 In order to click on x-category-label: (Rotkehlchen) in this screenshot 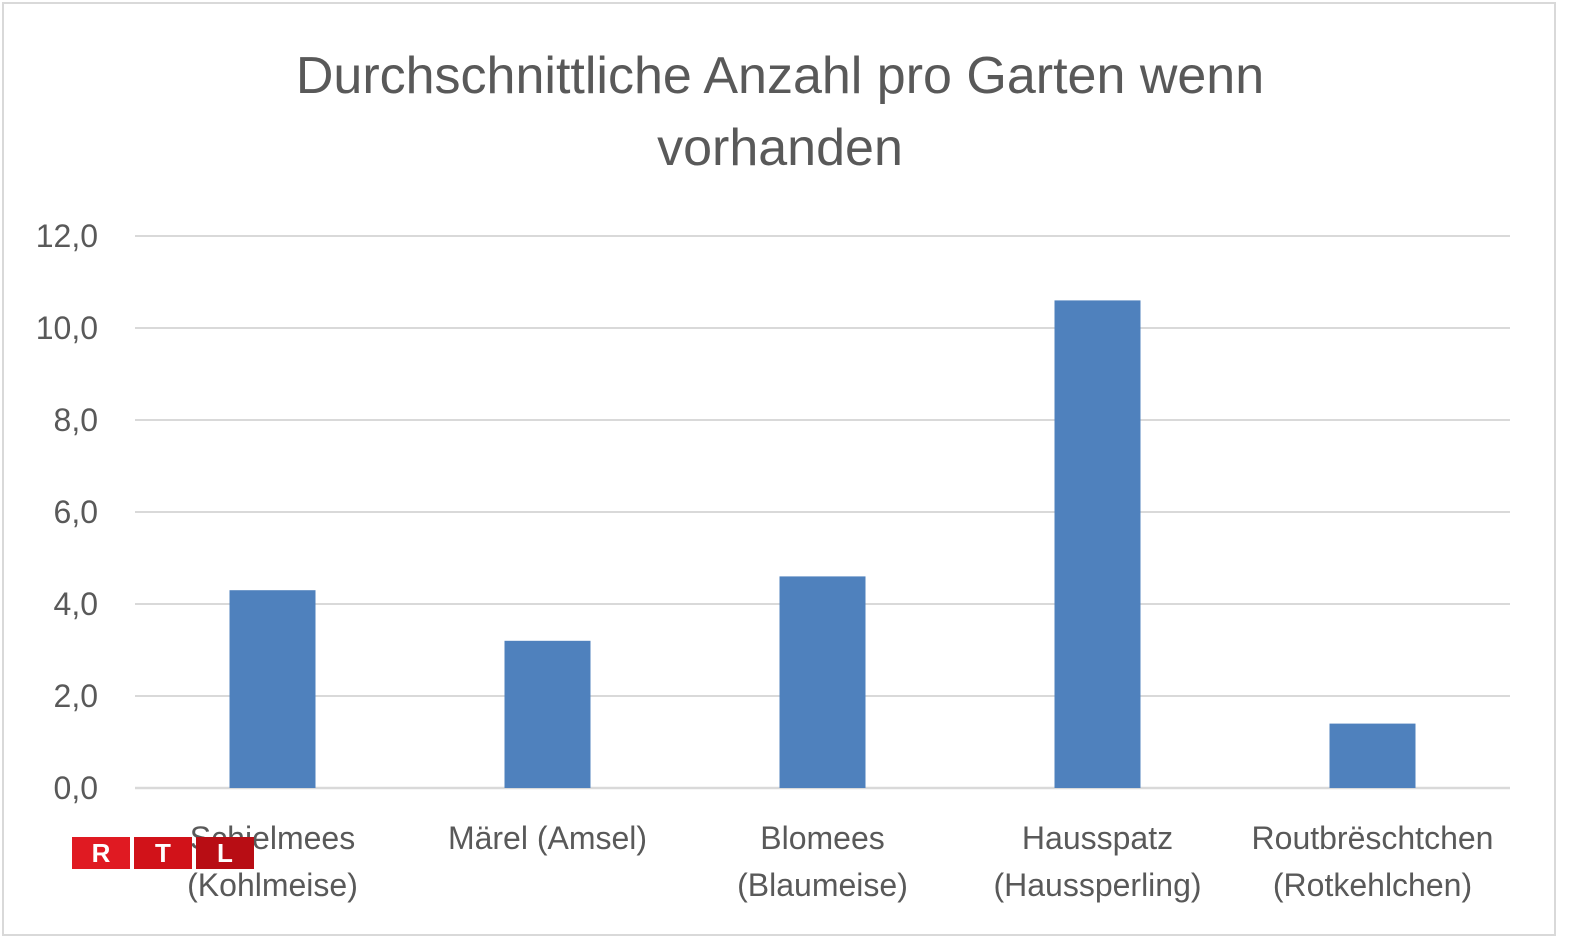, I will do `click(1372, 885)`.